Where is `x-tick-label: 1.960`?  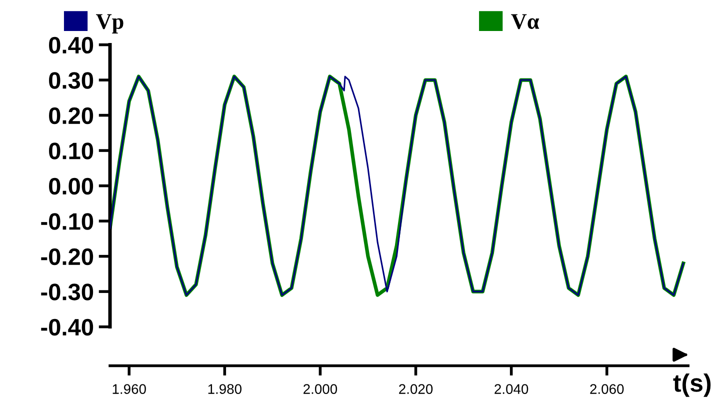
x-tick-label: 1.960 is located at coordinates (129, 389).